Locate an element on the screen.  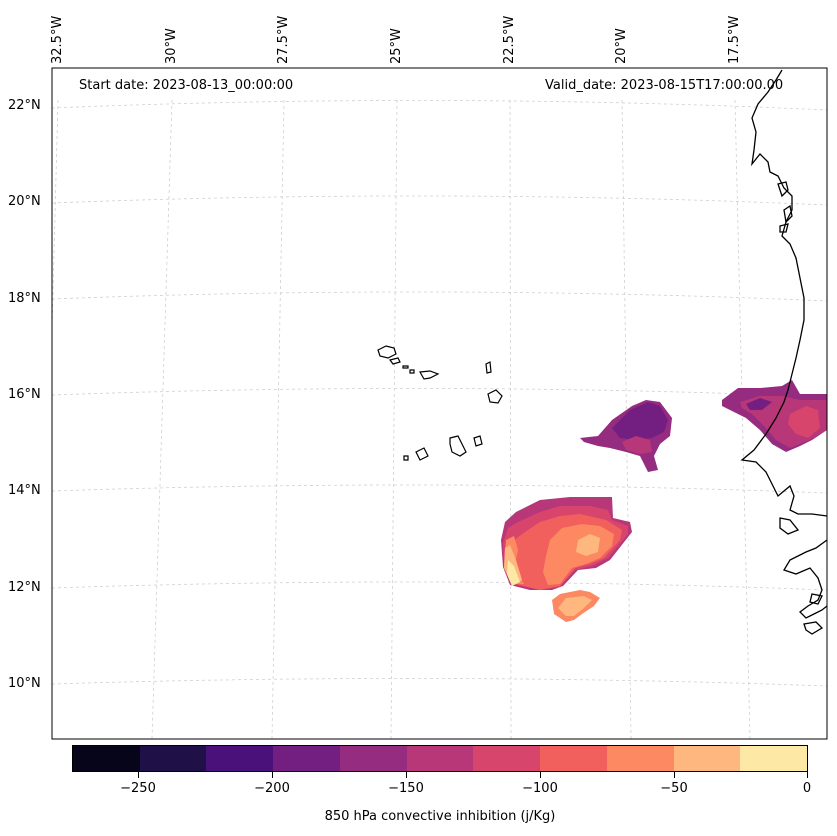
colorbar-tick-label: 0 is located at coordinates (807, 788).